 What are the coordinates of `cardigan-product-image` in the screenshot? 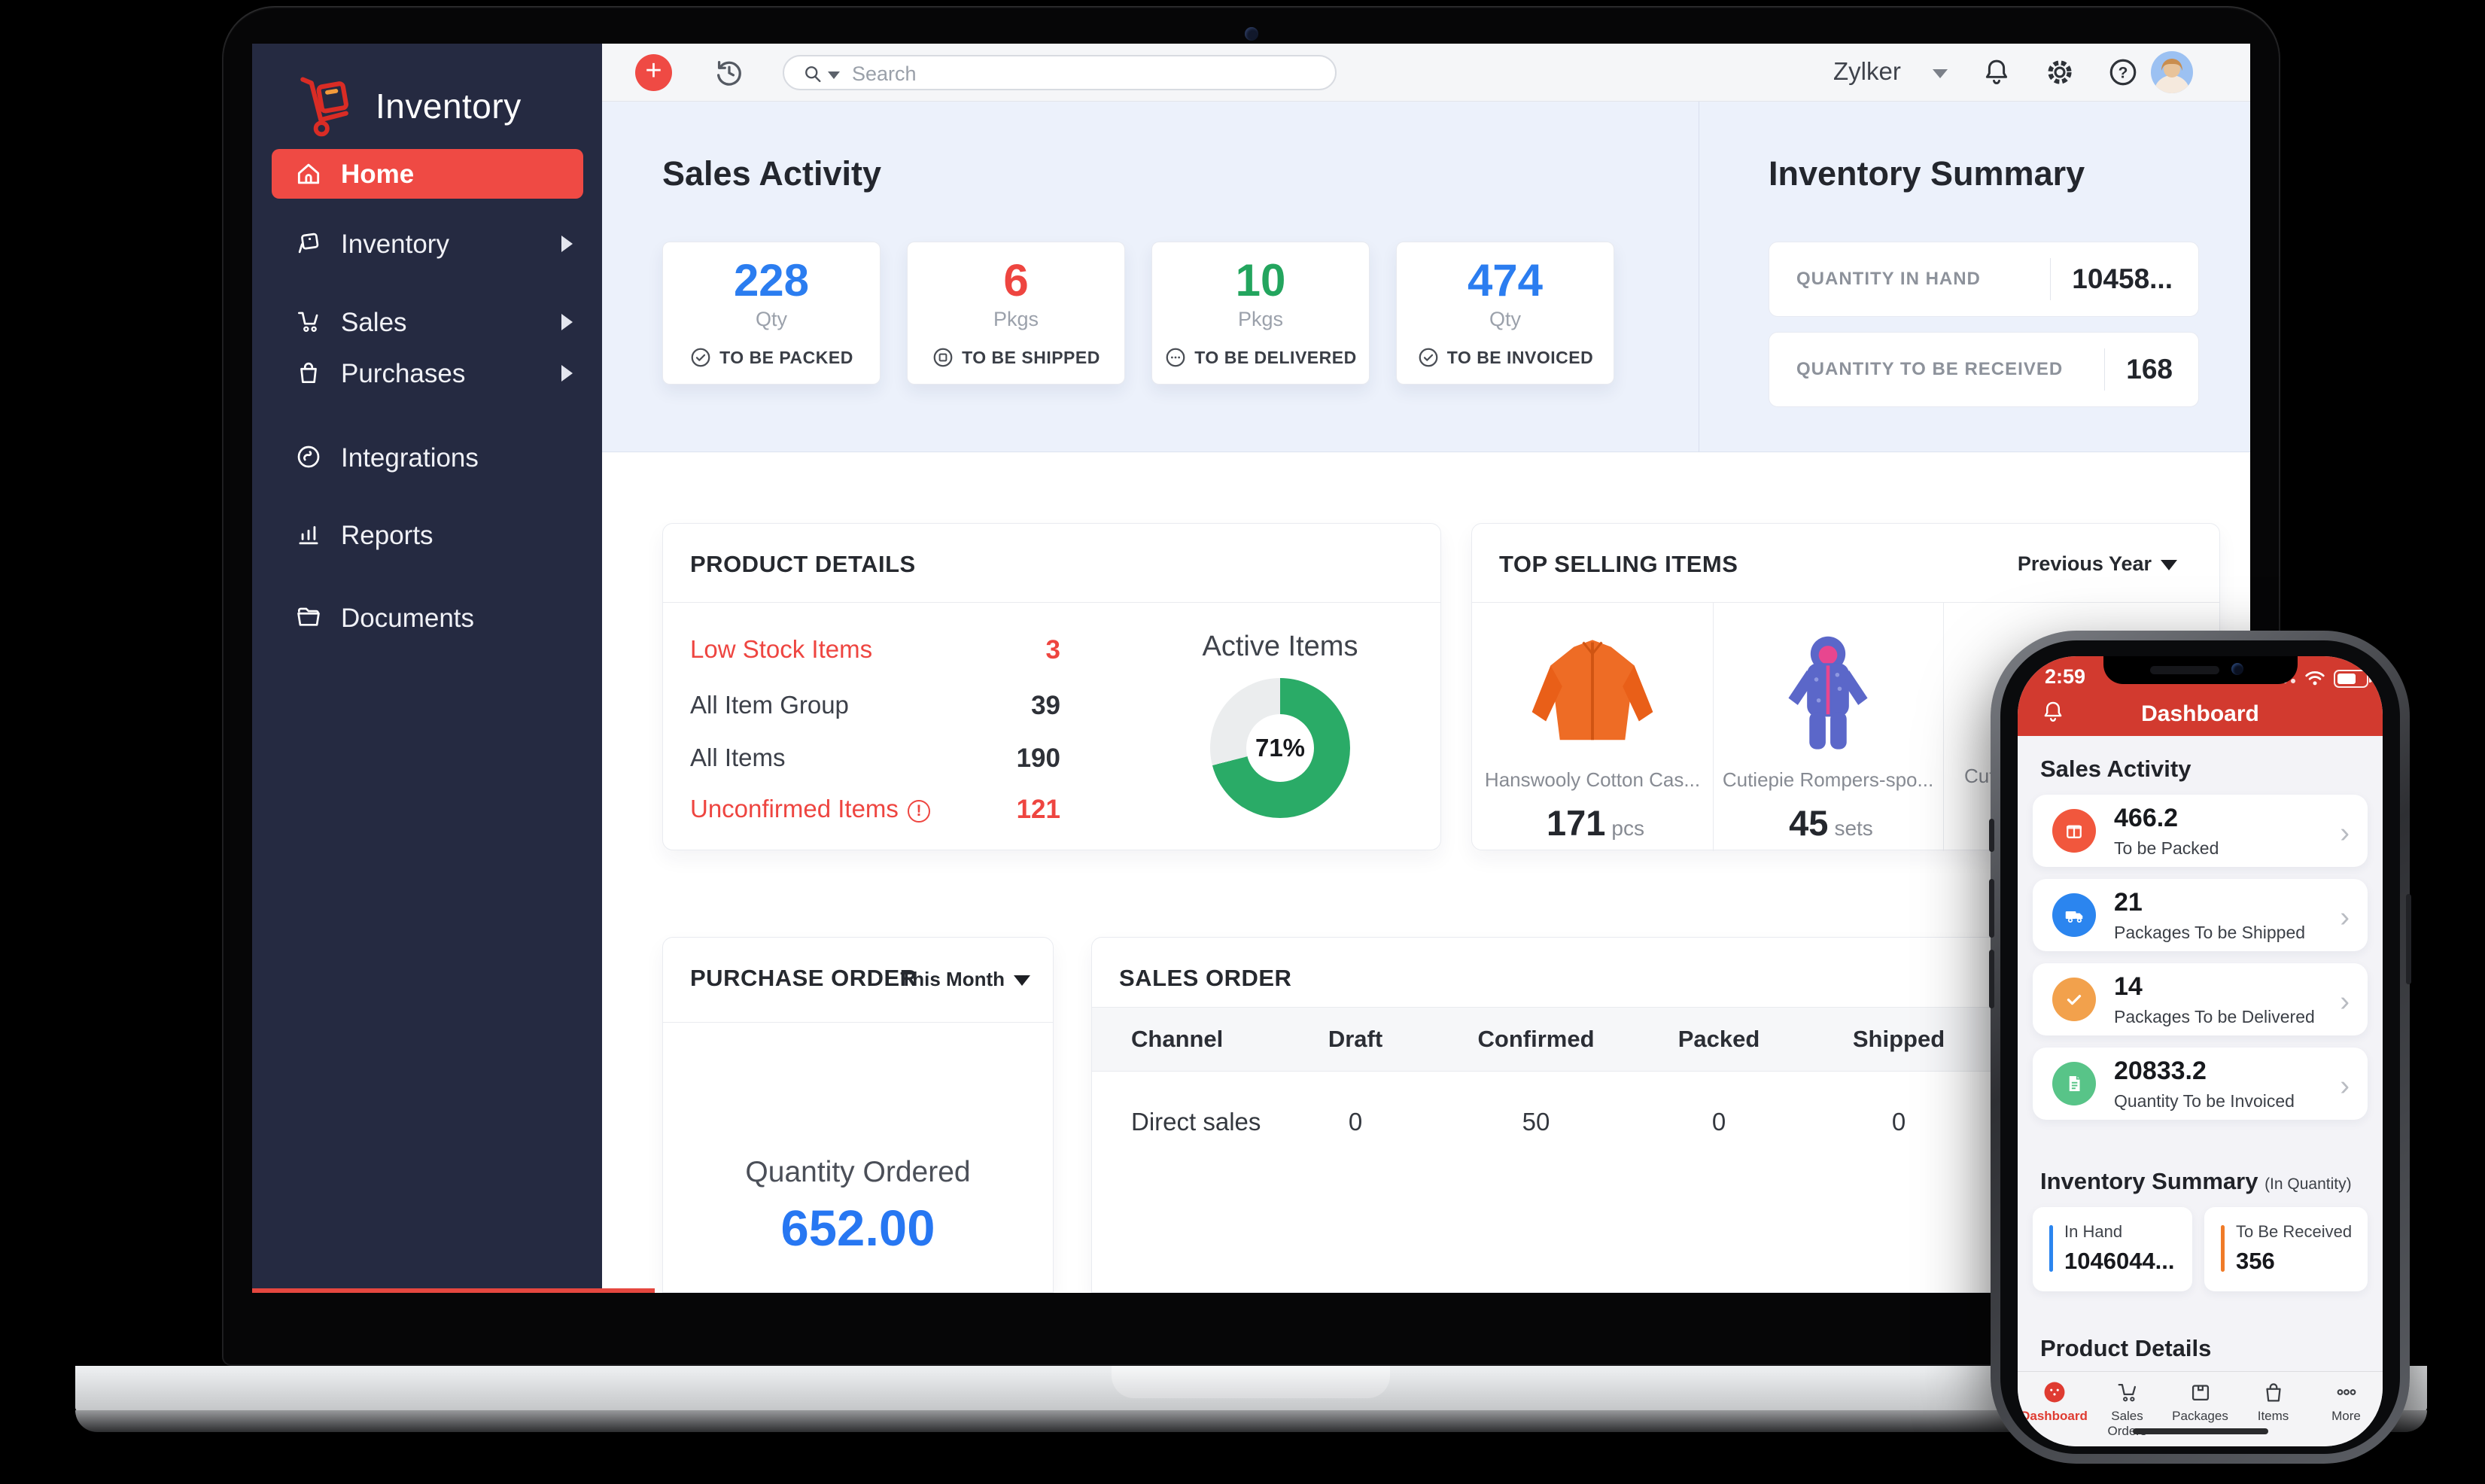 It's located at (1592, 690).